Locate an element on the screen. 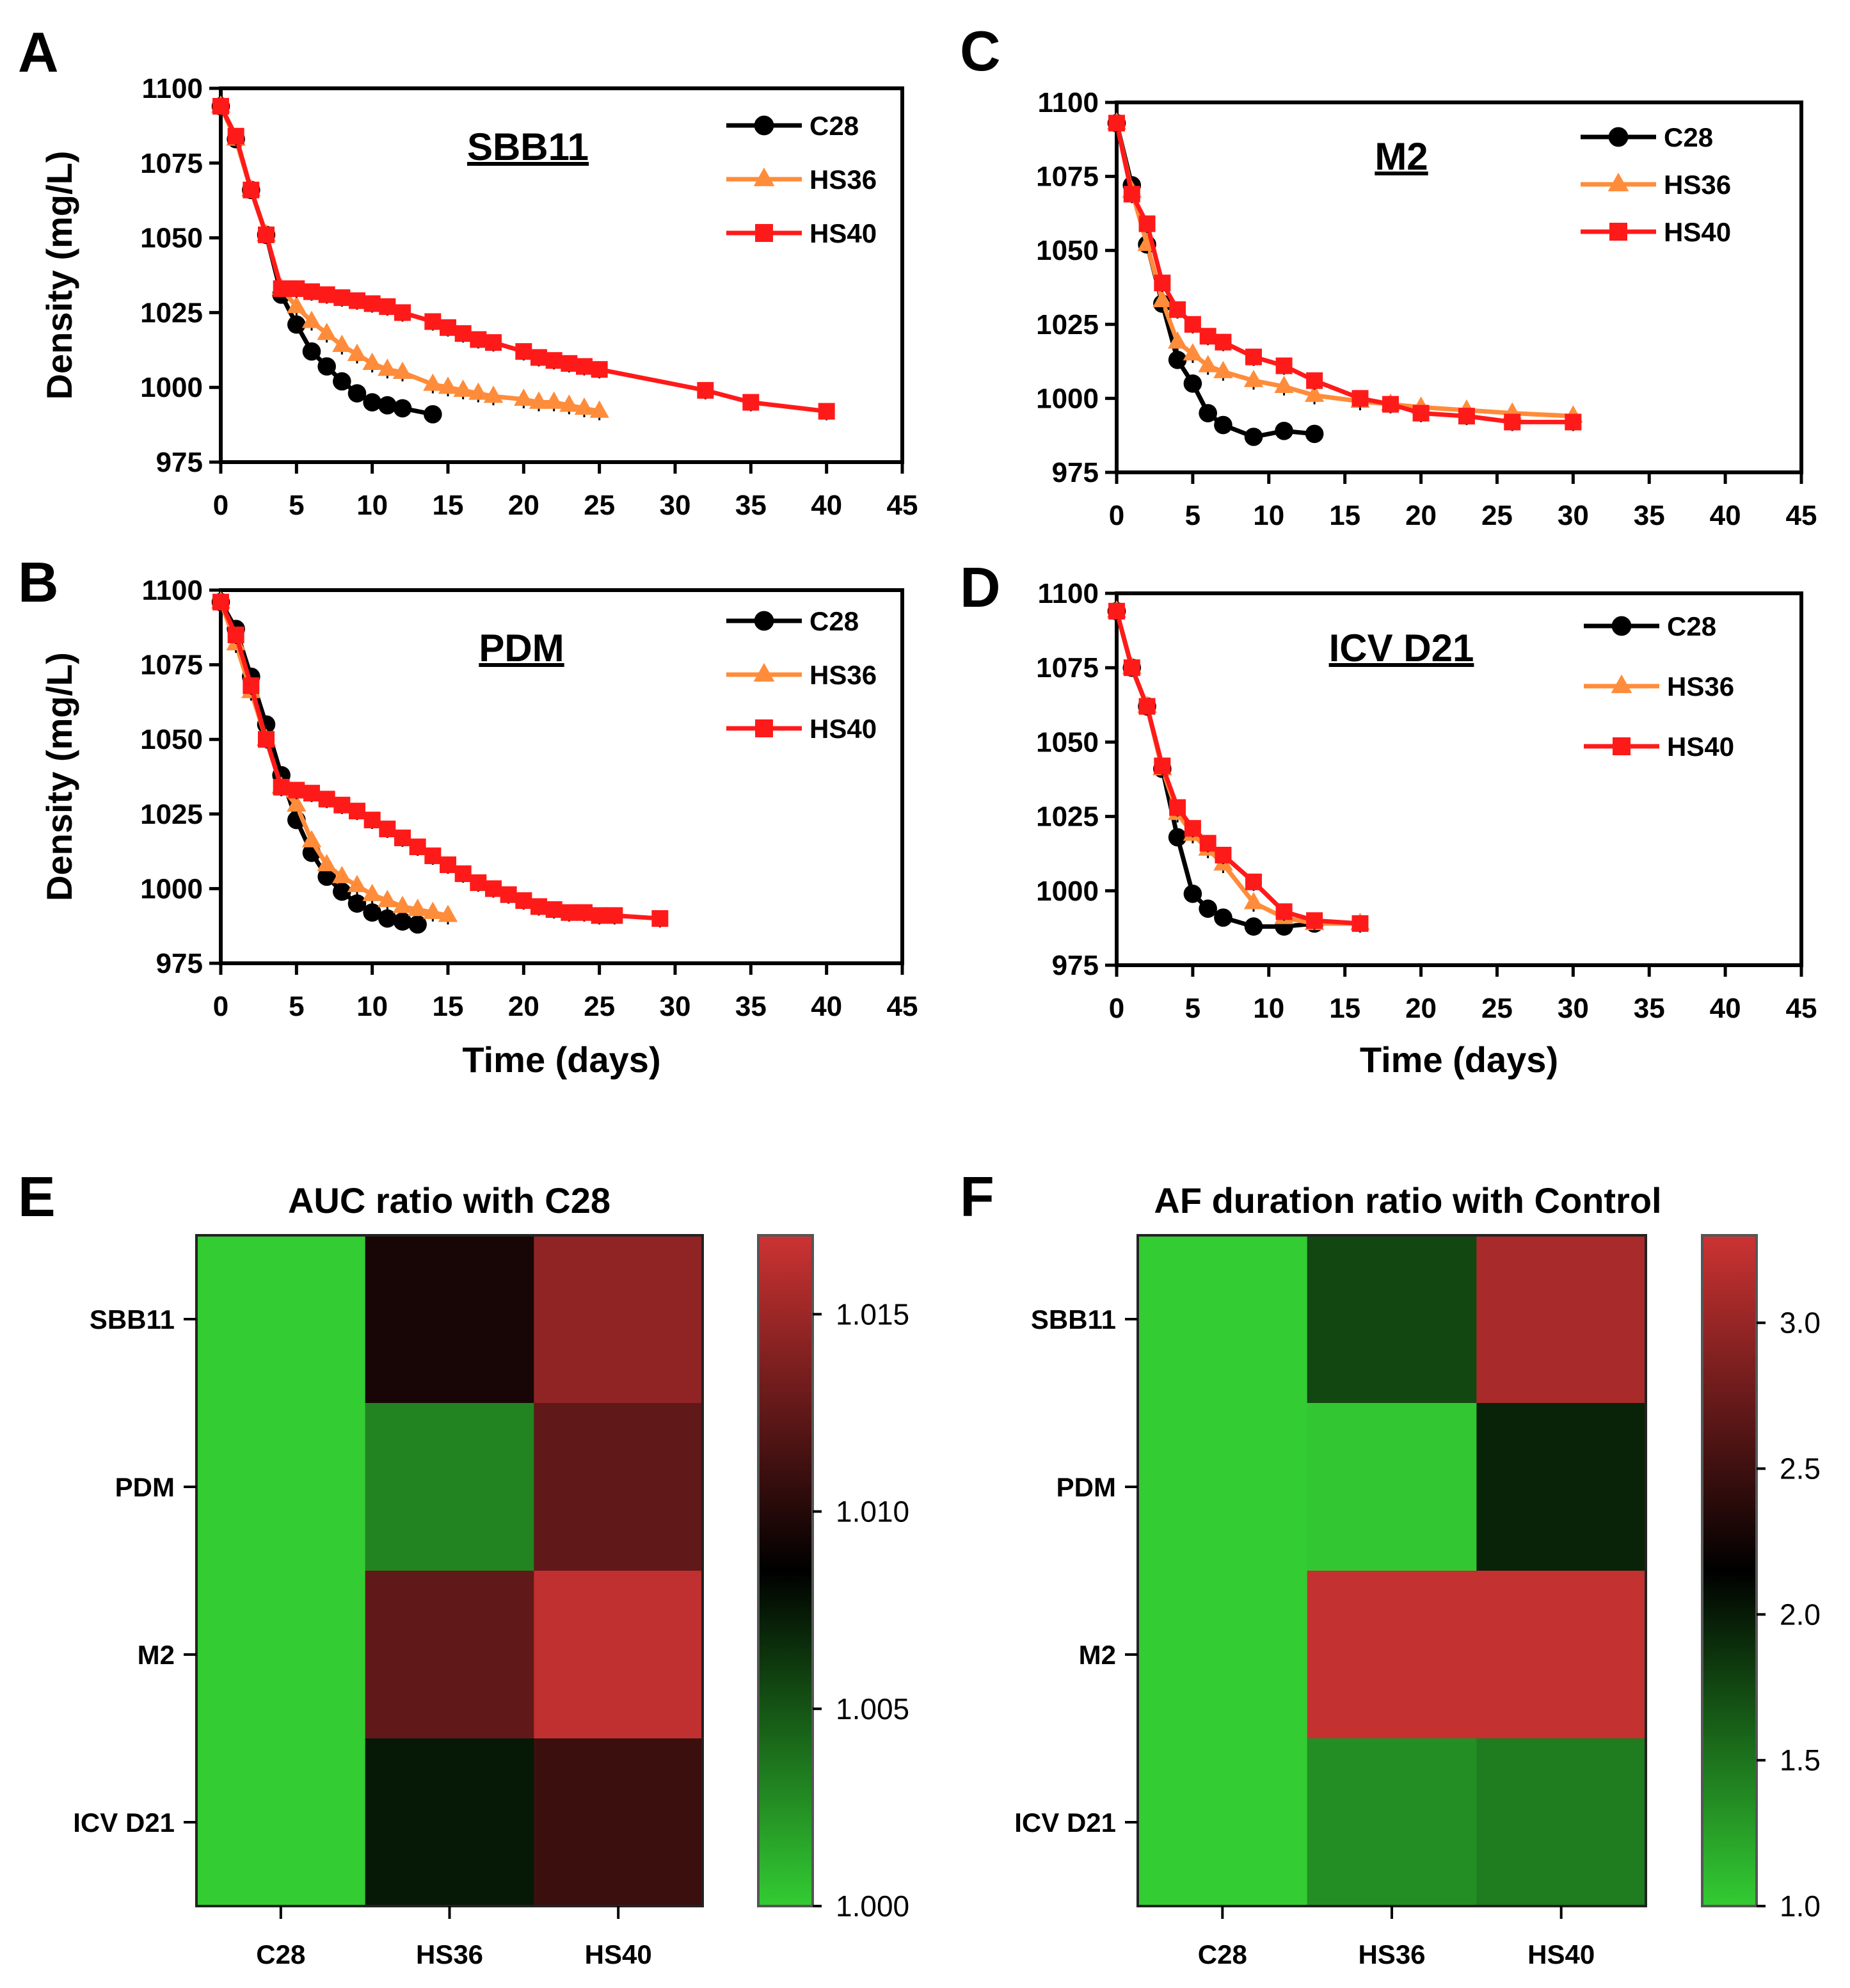  legend-label: HS40 is located at coordinates (1697, 232).